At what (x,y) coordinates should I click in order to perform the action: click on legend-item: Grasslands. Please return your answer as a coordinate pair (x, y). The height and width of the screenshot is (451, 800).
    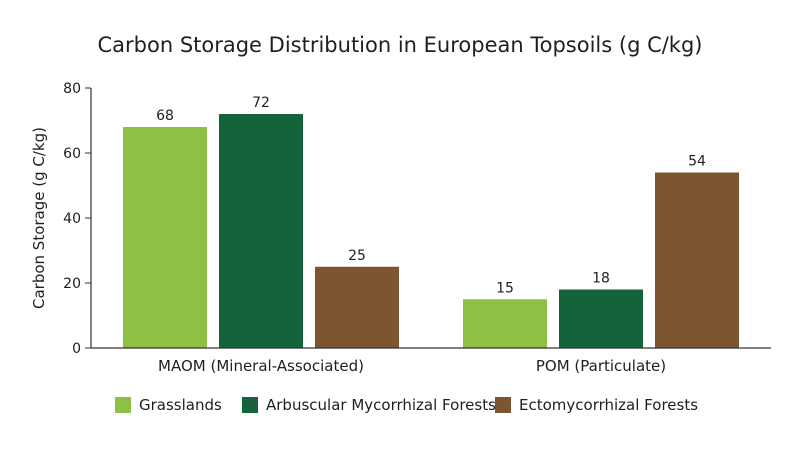
    Looking at the image, I should click on (168, 405).